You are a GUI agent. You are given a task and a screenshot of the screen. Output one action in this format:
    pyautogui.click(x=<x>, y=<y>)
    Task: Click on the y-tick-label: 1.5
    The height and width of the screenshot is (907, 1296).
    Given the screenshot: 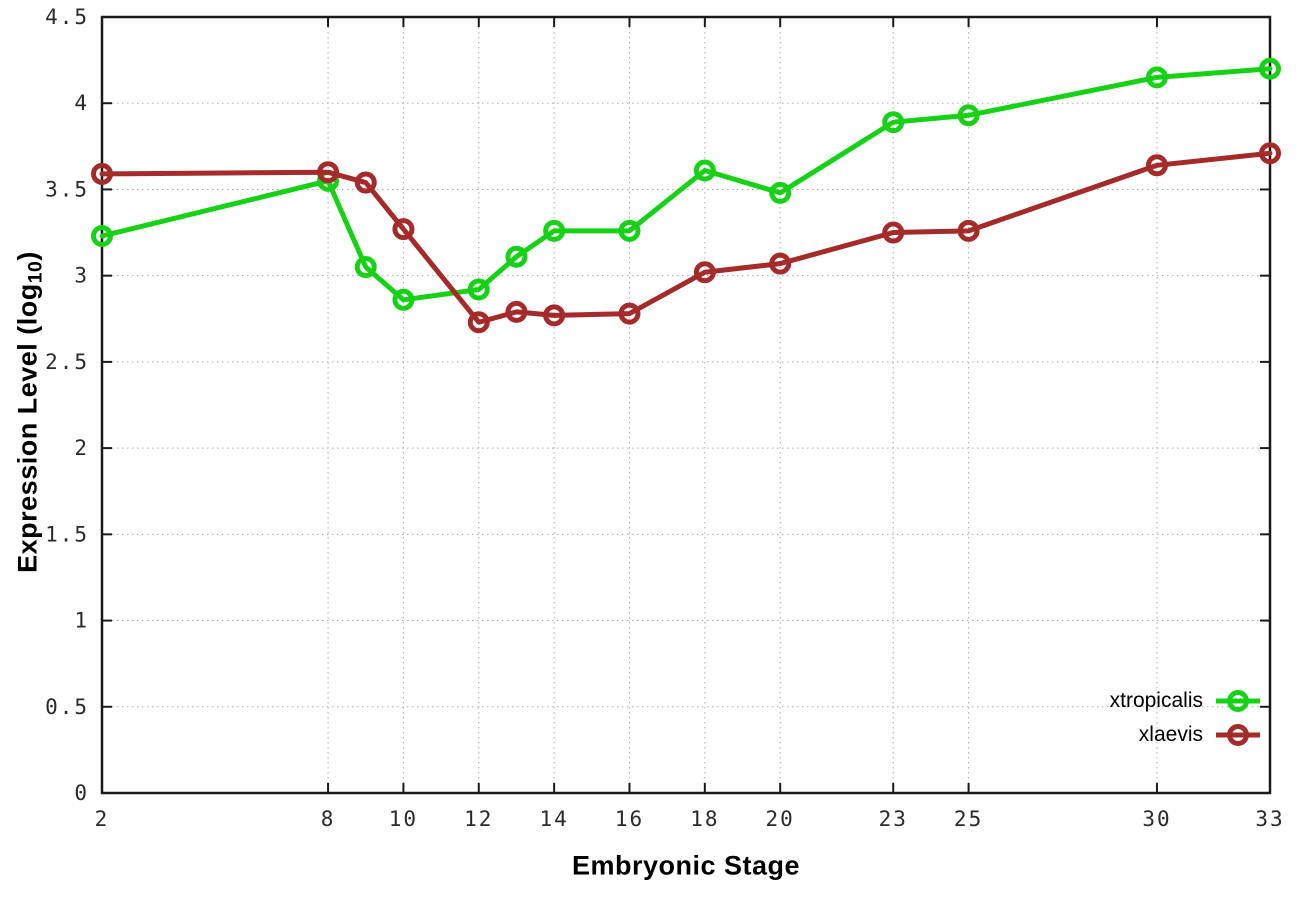 What is the action you would take?
    pyautogui.click(x=67, y=534)
    